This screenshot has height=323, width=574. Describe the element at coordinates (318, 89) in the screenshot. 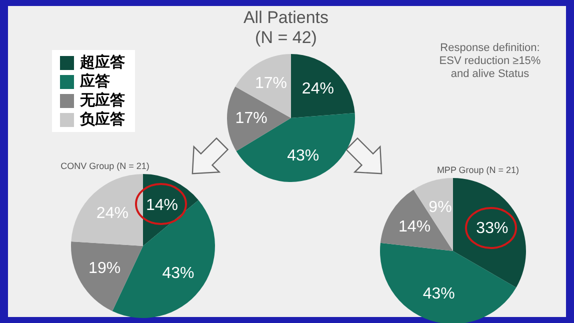

I see `data-label: 24%` at that location.